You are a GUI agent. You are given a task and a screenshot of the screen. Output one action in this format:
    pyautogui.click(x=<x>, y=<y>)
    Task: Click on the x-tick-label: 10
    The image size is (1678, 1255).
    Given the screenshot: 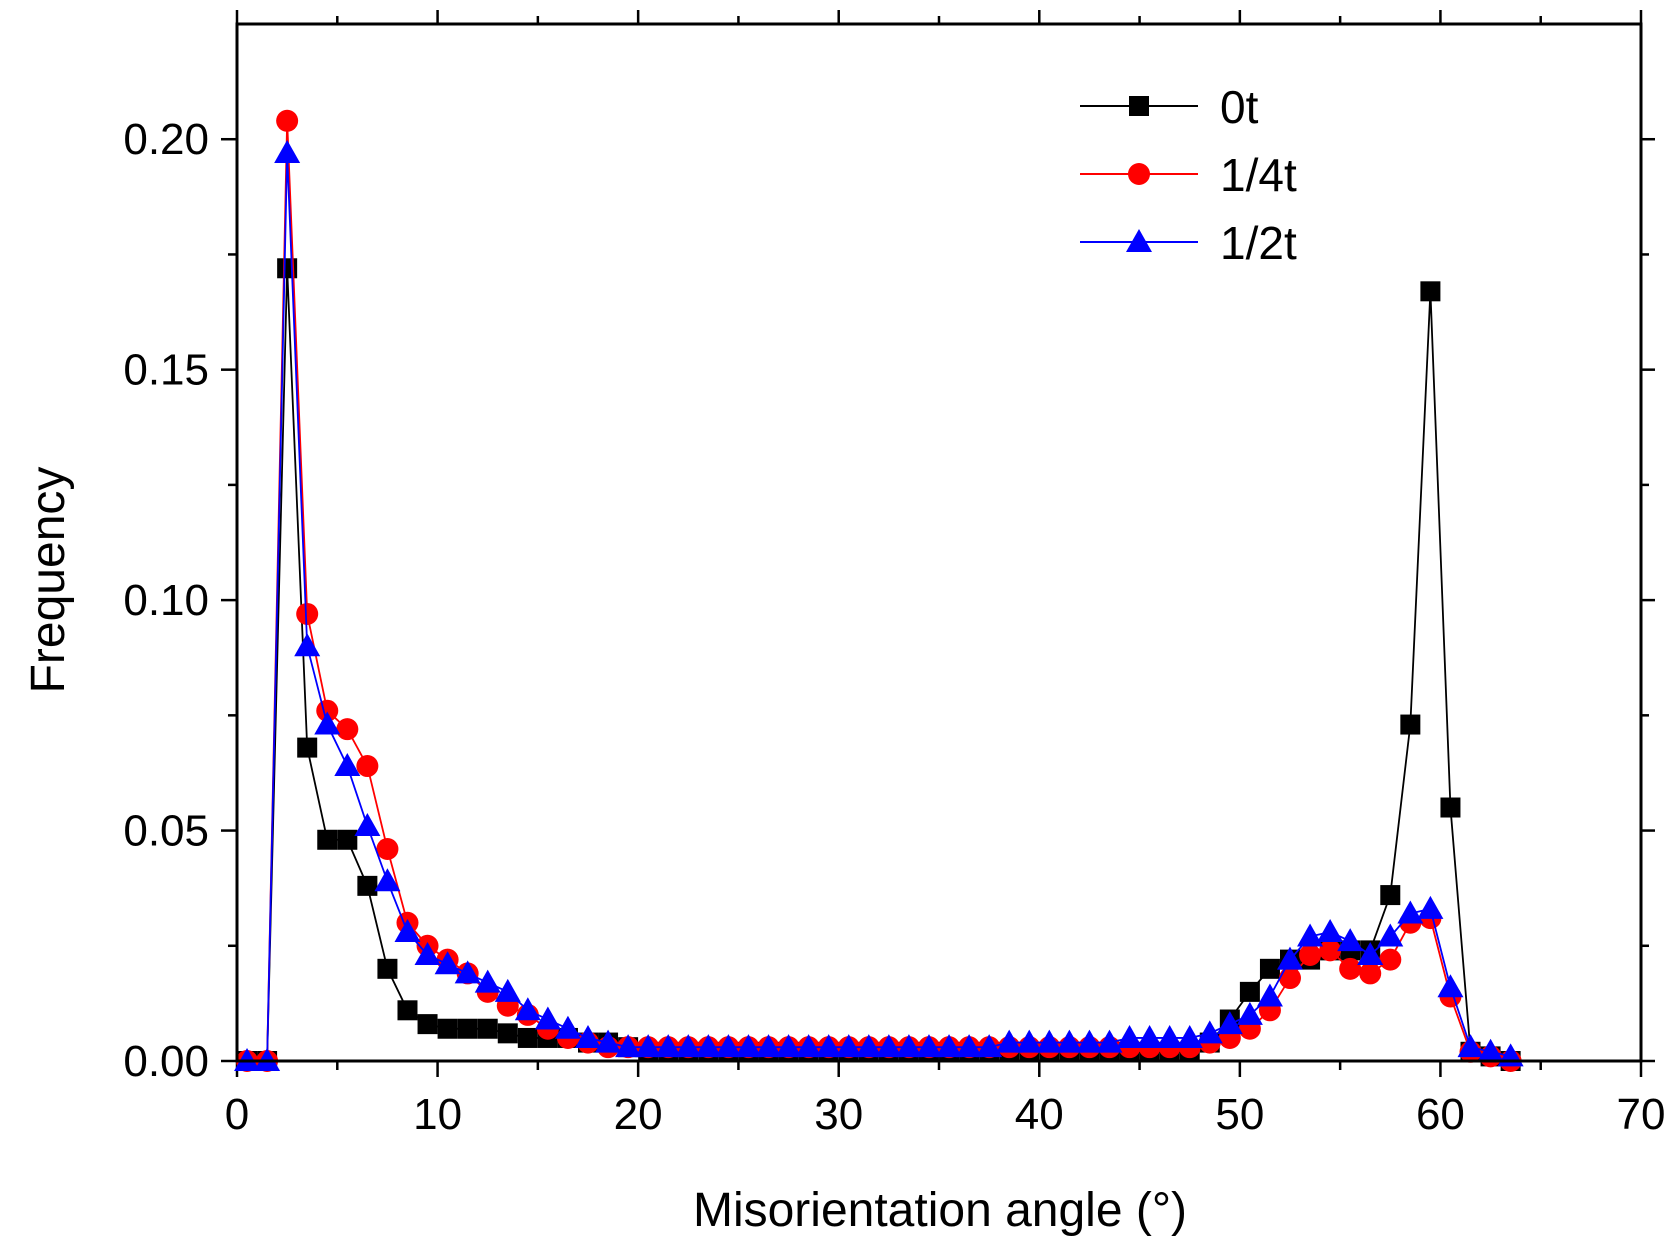 What is the action you would take?
    pyautogui.click(x=437, y=1114)
    